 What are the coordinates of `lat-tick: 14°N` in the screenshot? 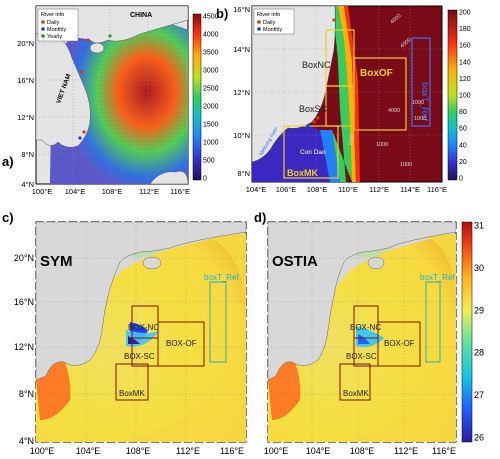 It's located at (241, 49).